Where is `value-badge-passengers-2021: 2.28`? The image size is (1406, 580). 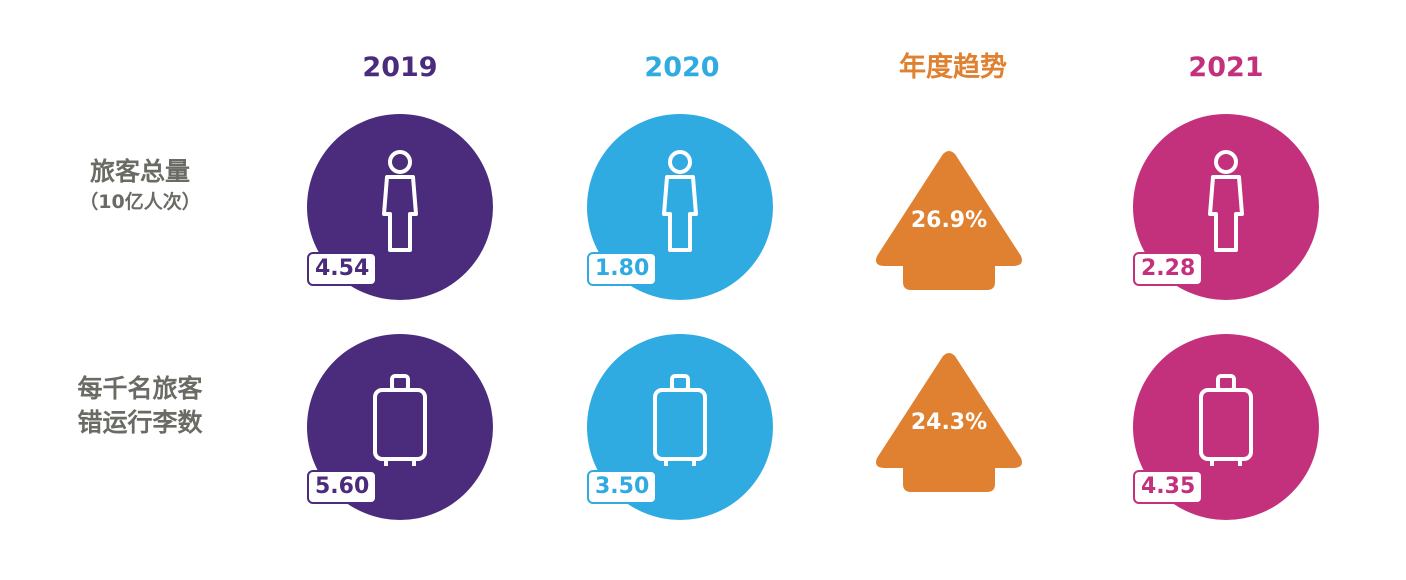
value-badge-passengers-2021: 2.28 is located at coordinates (1168, 269).